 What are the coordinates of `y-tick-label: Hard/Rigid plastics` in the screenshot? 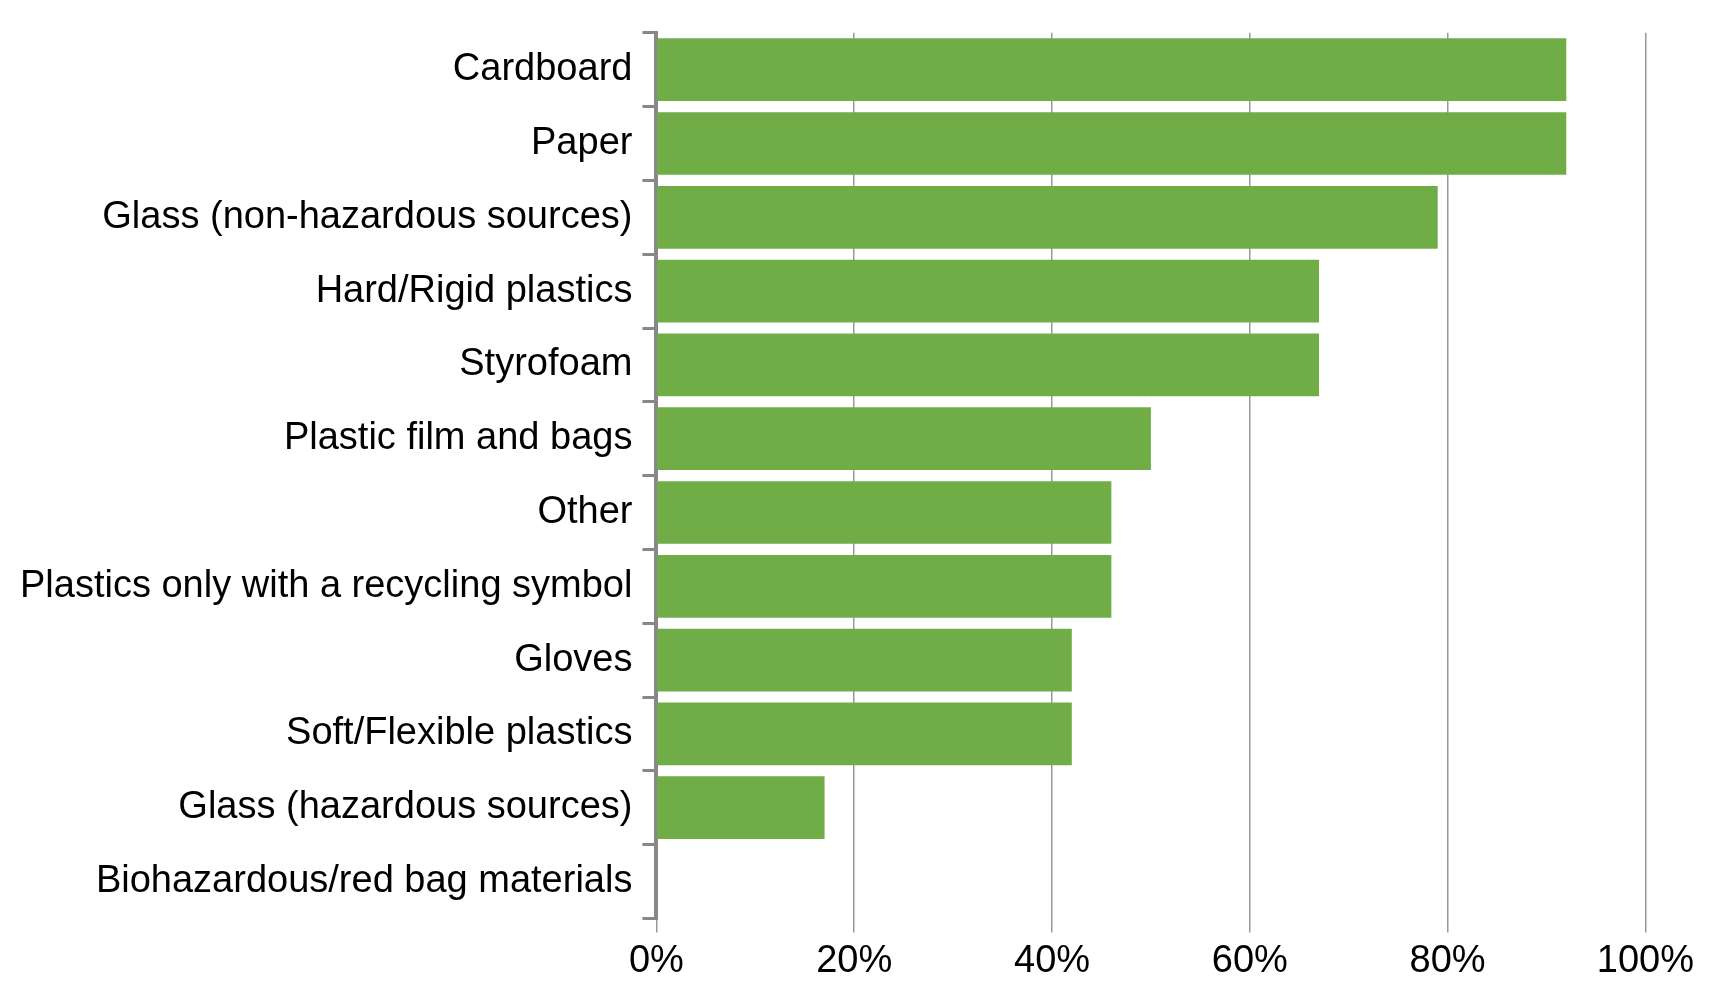 It's located at (474, 288).